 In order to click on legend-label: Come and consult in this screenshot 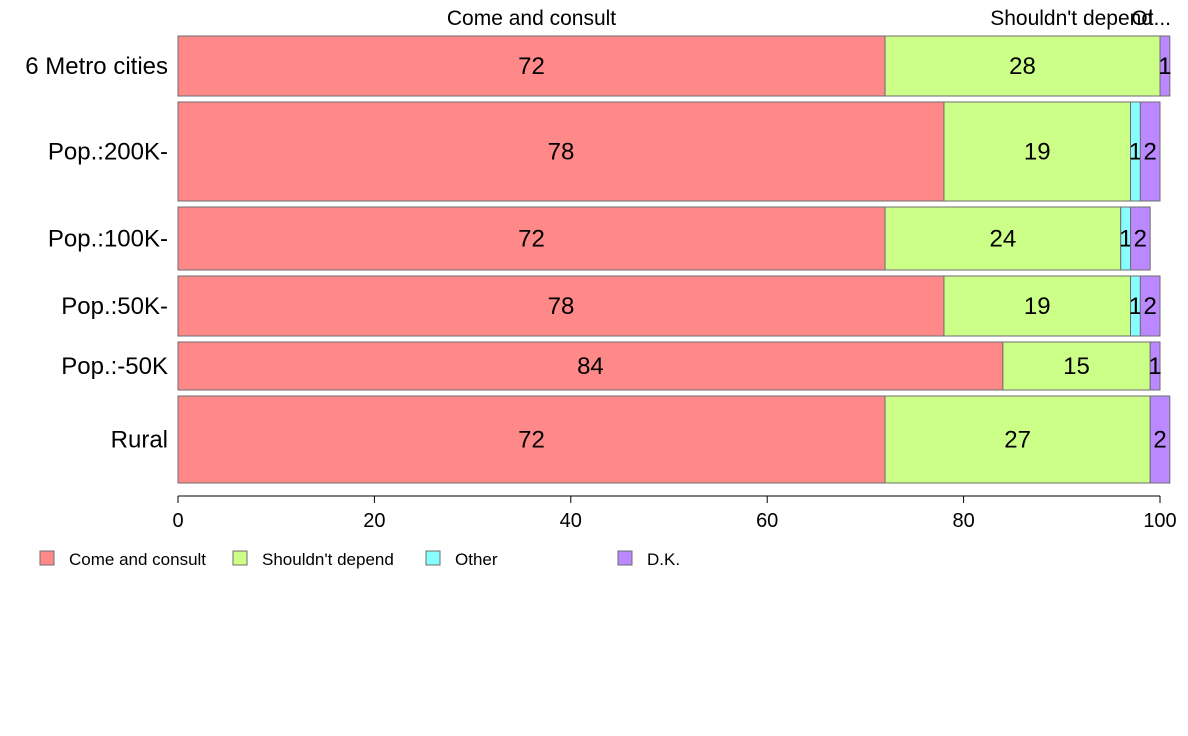, I will do `click(137, 559)`.